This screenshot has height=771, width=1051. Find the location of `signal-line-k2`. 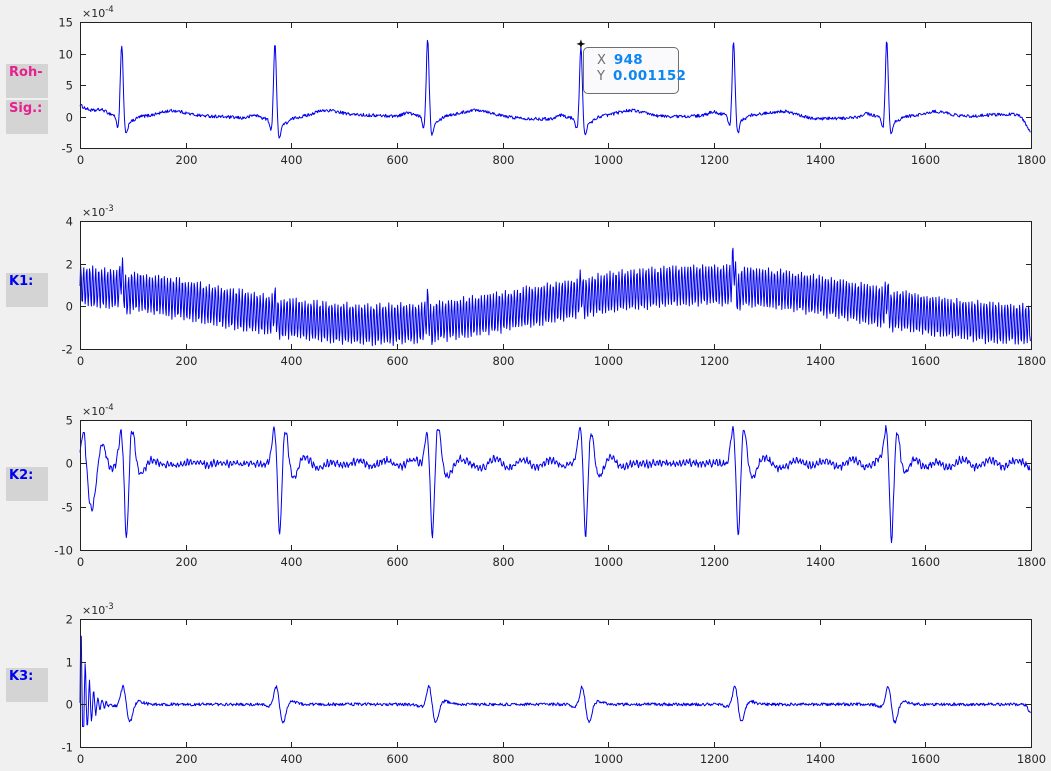

signal-line-k2 is located at coordinates (555, 484).